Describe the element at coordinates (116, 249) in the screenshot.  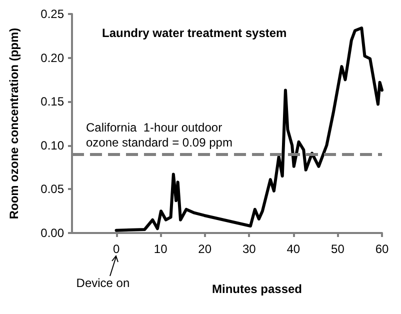
I see `x-tick-label: 0` at that location.